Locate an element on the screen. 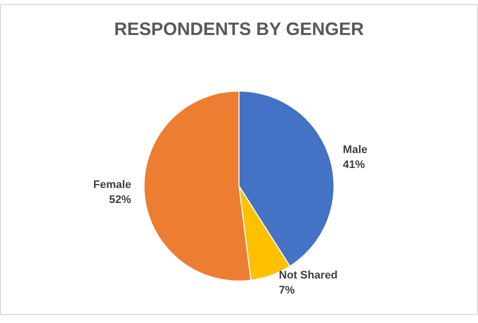 The height and width of the screenshot is (323, 478). data-label: 52% is located at coordinates (120, 200).